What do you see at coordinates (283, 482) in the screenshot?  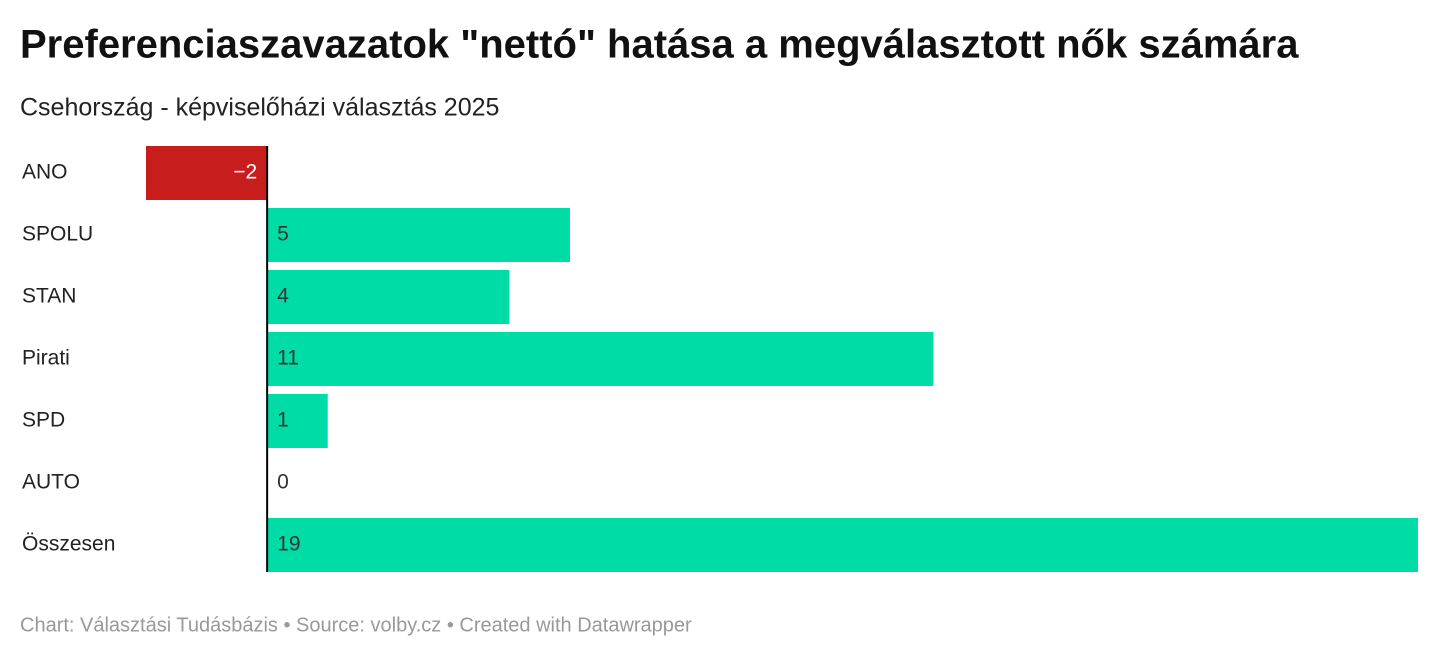 I see `value-label: 0` at bounding box center [283, 482].